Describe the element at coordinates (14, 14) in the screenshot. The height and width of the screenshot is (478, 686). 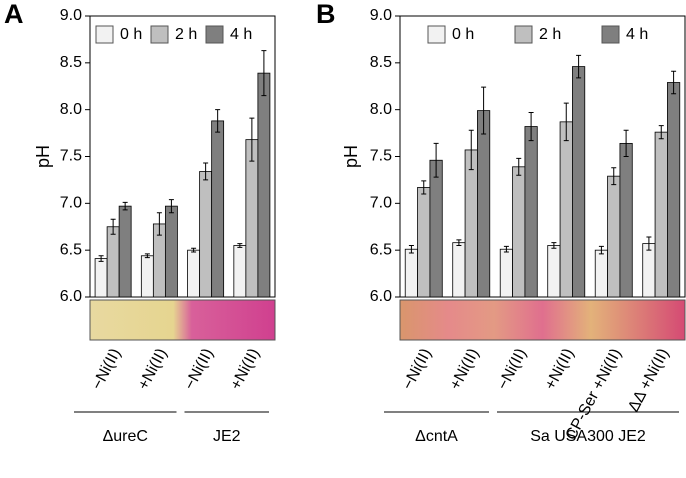
I see `panel-letter: A` at that location.